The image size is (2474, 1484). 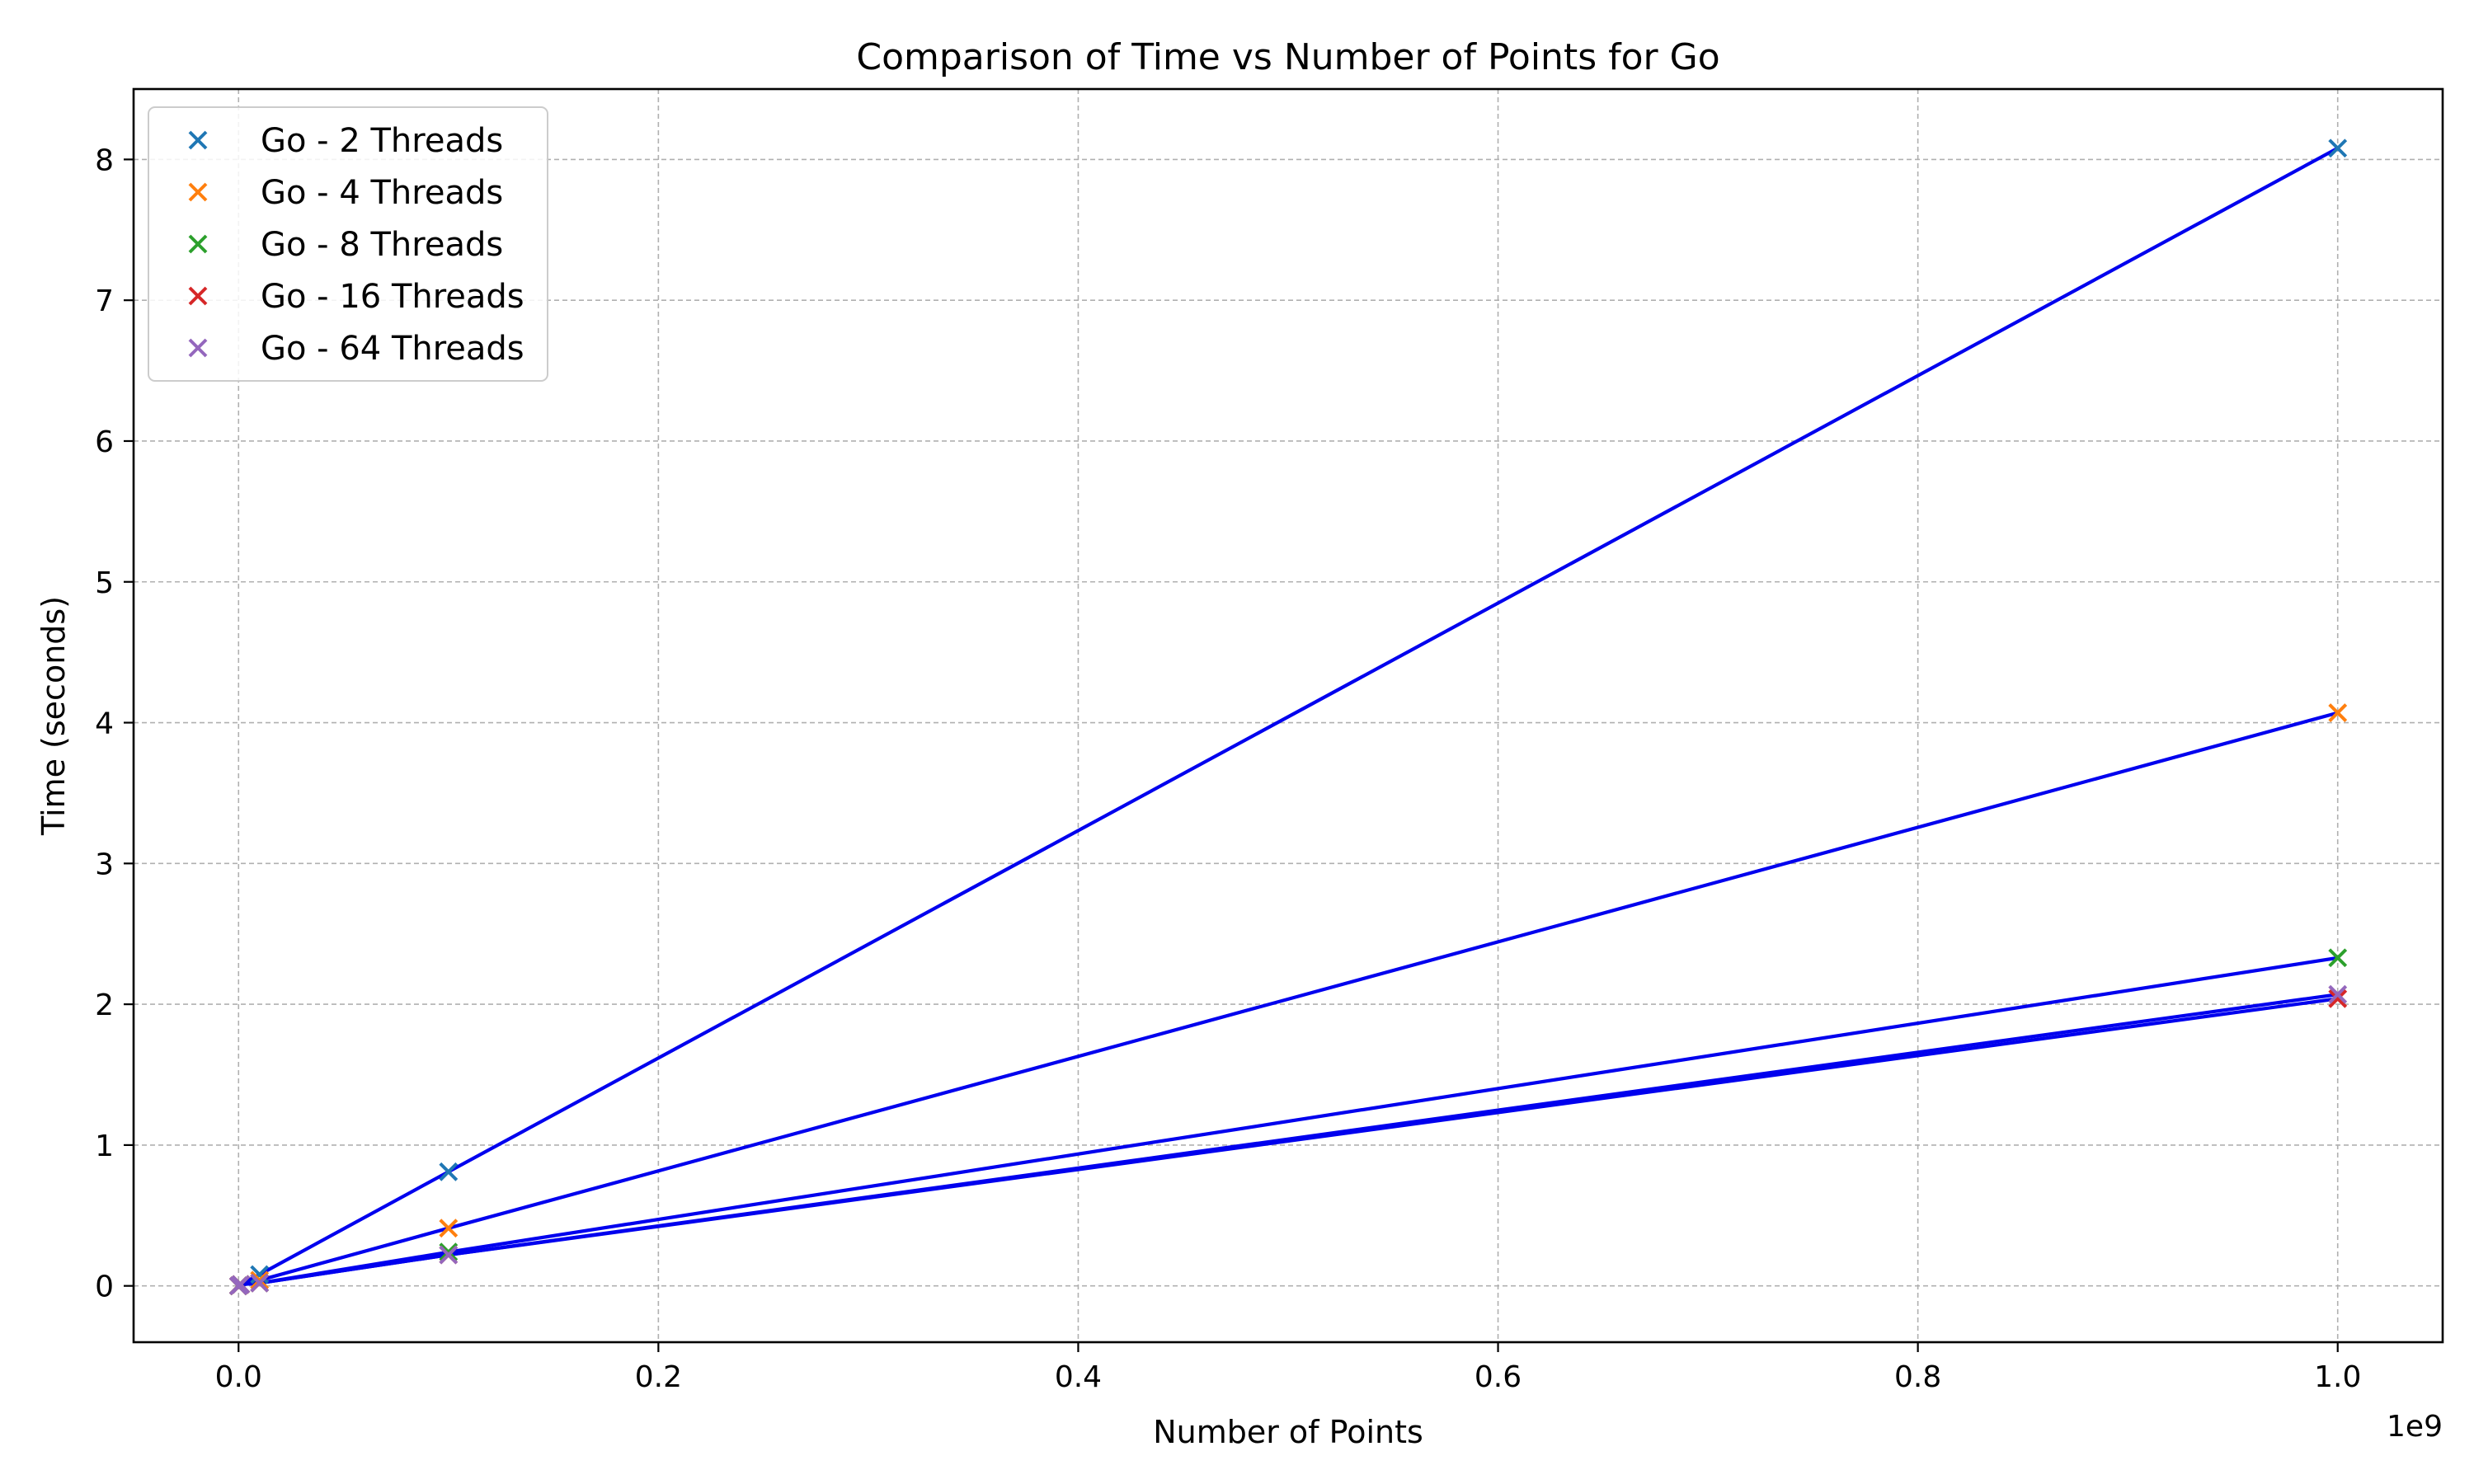 What do you see at coordinates (1288, 1432) in the screenshot?
I see `x-axis-label: Number of Points` at bounding box center [1288, 1432].